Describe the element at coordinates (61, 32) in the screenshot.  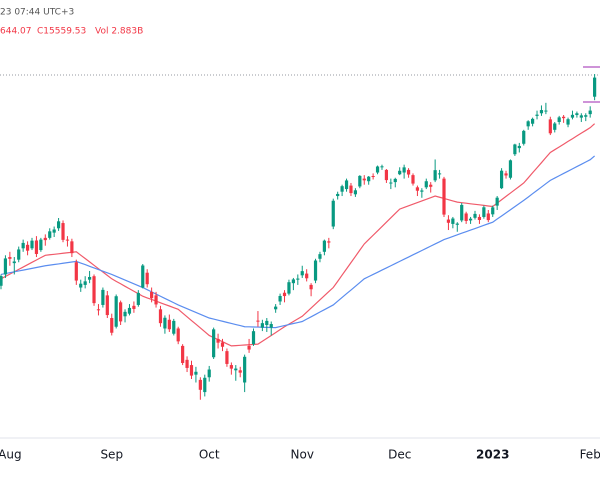
I see `header-close: C15559.53` at that location.